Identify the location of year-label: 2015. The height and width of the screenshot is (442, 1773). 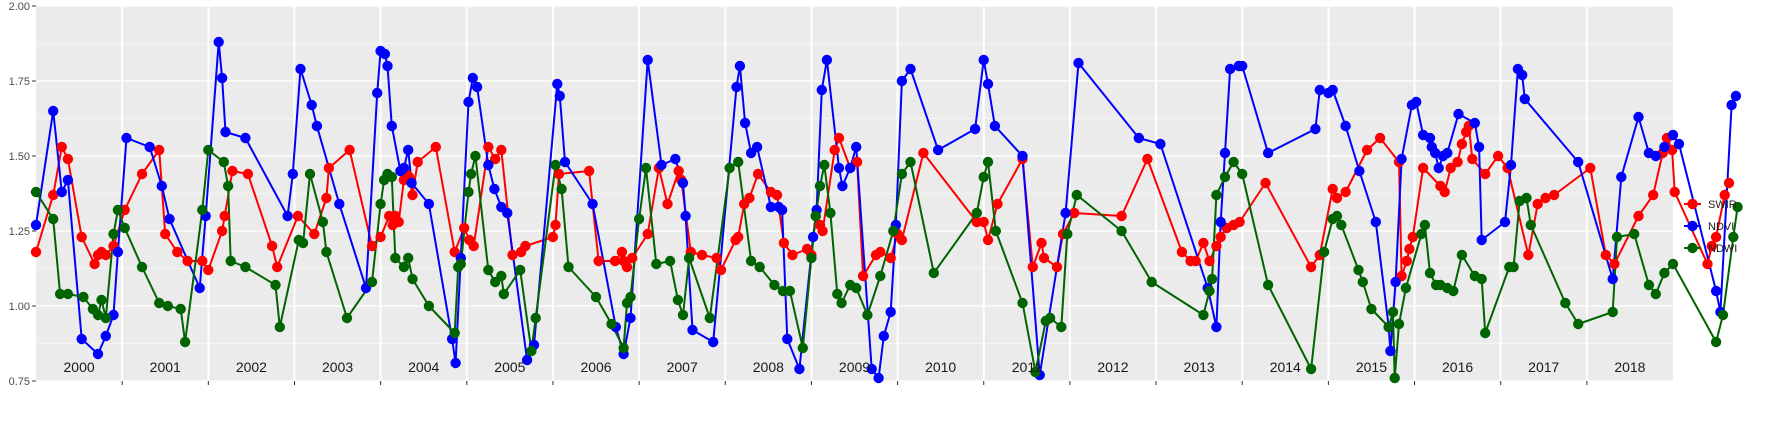
(1371, 367).